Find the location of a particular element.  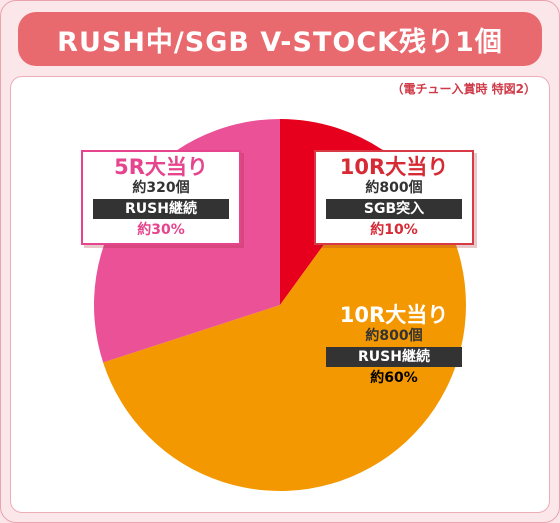

slice-label-5r-rush: 5R大当り 約320個 RUSH継続 約30% is located at coordinates (161, 197).